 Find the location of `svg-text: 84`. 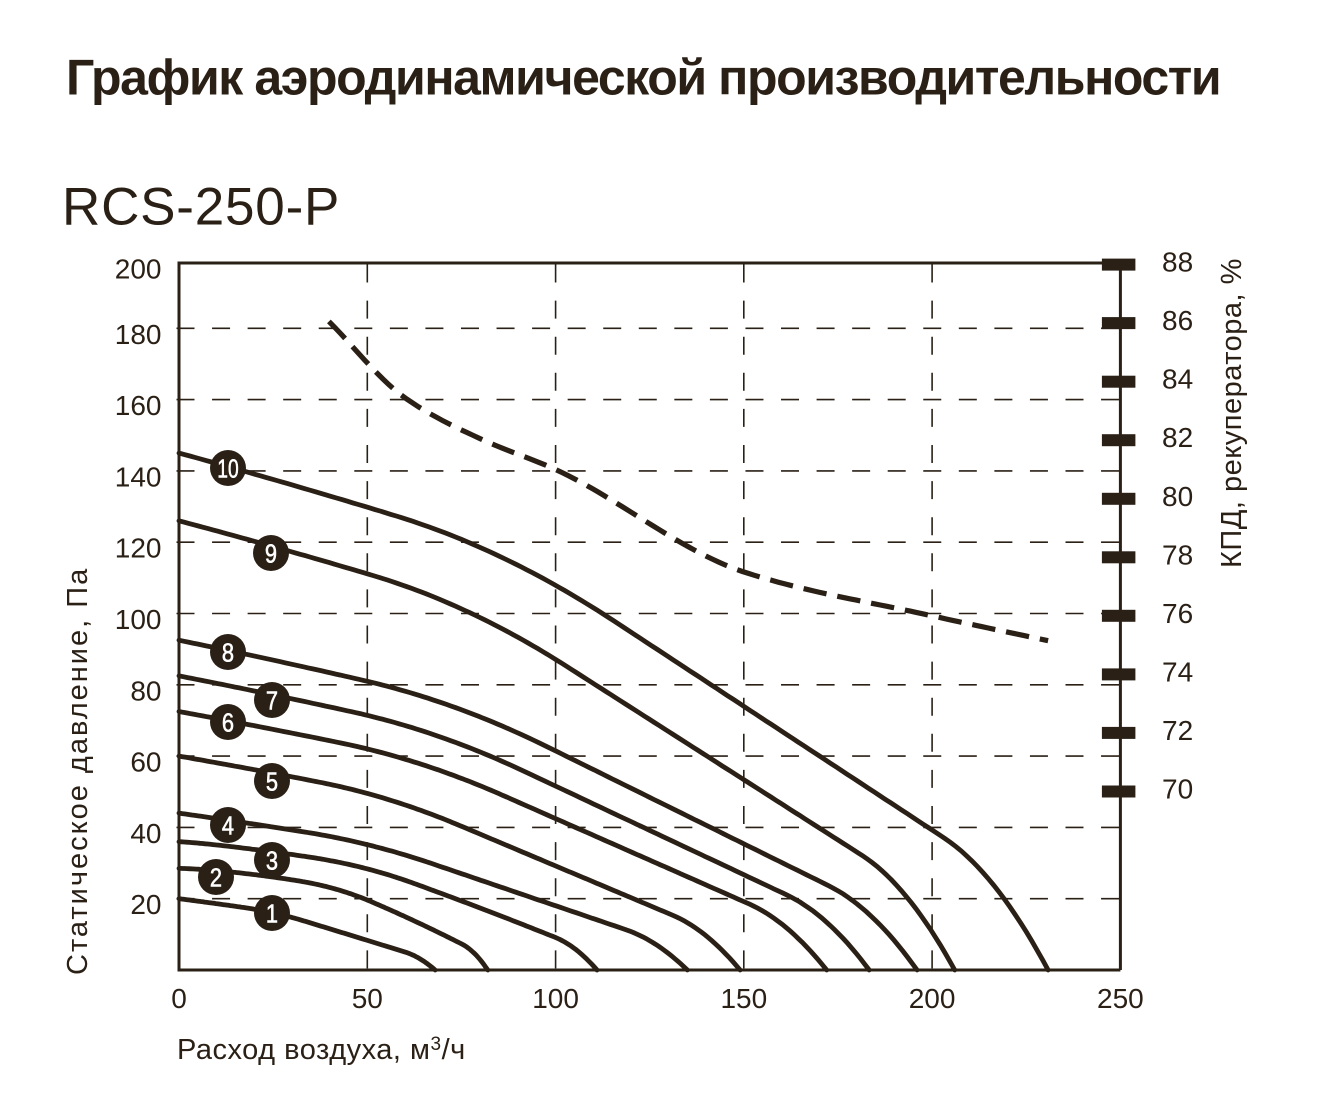

svg-text: 84 is located at coordinates (1177, 379).